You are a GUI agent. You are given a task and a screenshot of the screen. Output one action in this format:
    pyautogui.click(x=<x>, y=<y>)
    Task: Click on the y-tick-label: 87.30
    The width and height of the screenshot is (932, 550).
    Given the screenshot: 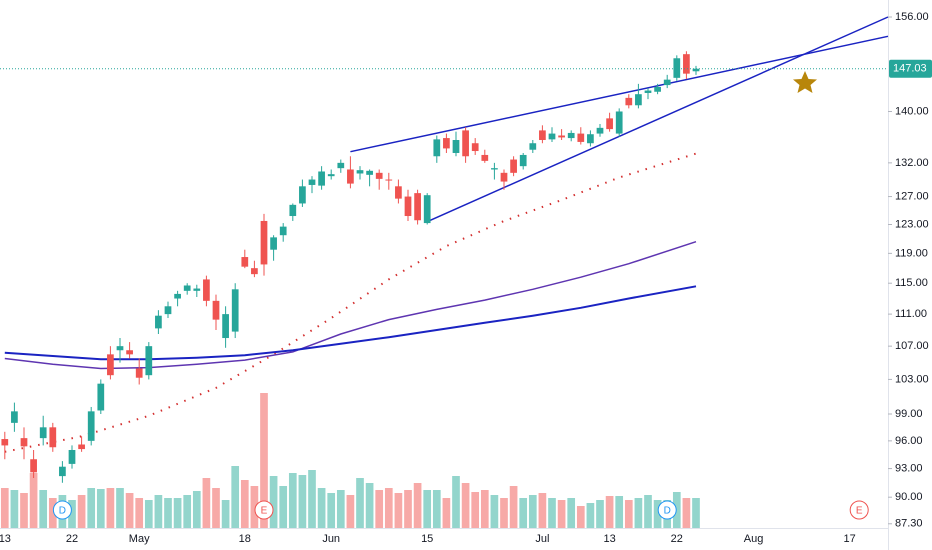 What is the action you would take?
    pyautogui.click(x=909, y=524)
    